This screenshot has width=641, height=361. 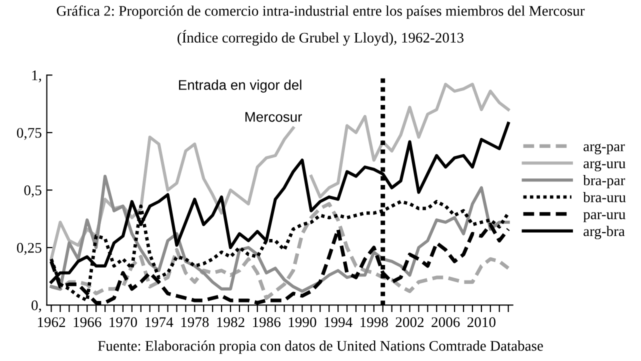 What do you see at coordinates (240, 101) in the screenshot?
I see `text: Entrada en vigor del Mercosur` at bounding box center [240, 101].